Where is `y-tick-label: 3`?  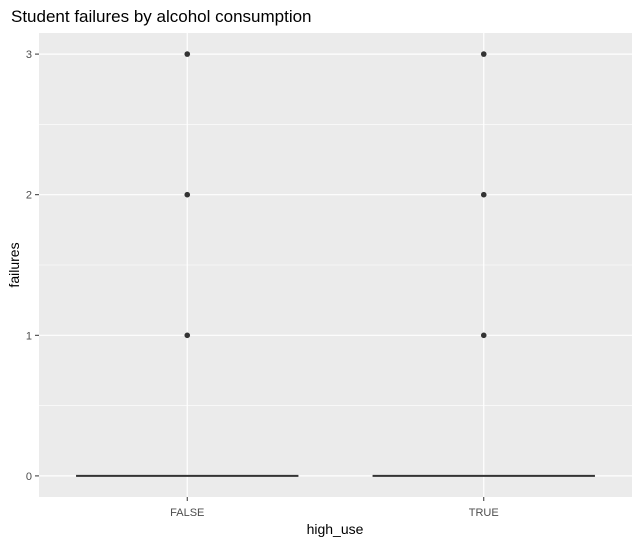 y-tick-label: 3 is located at coordinates (29, 55).